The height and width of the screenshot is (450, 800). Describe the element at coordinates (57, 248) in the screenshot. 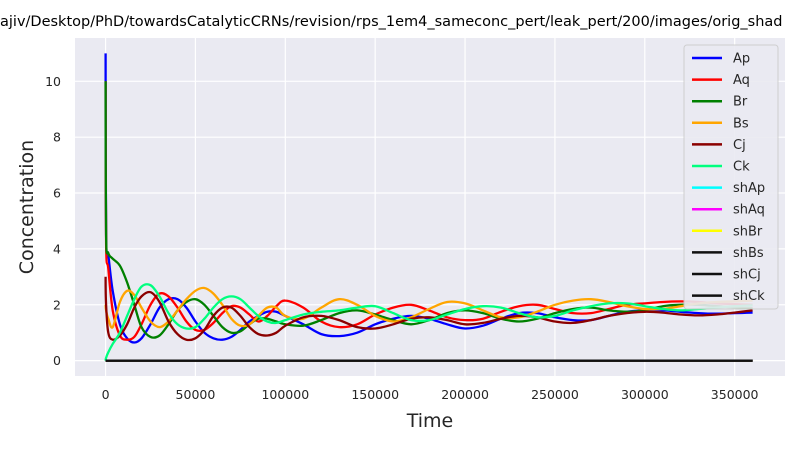

I see `y-tick-label: 4` at that location.